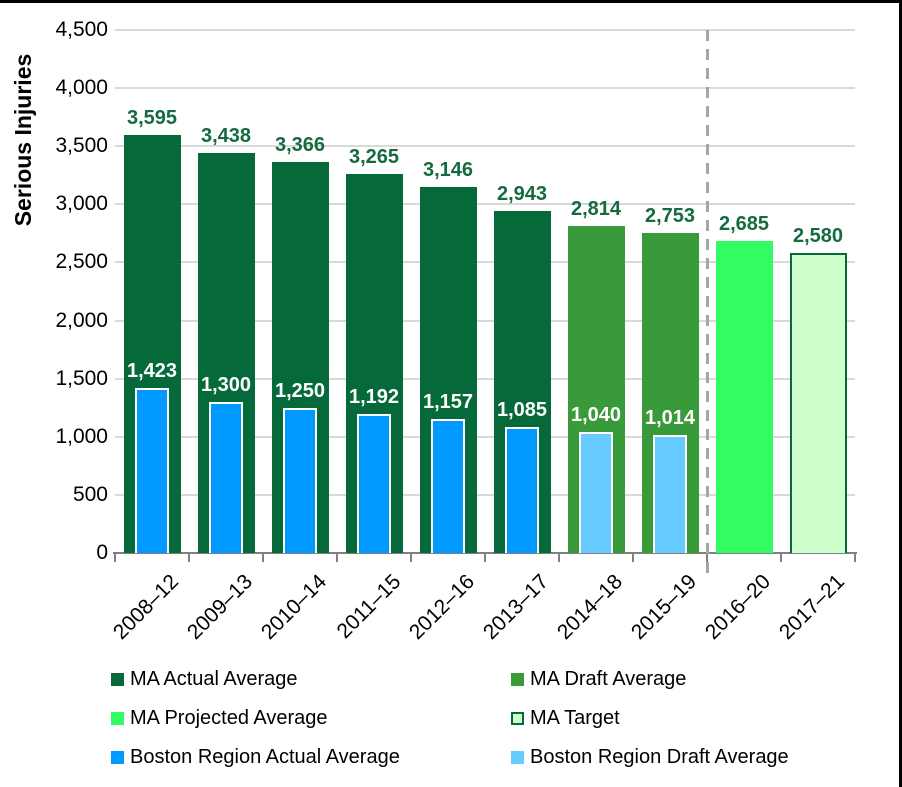  What do you see at coordinates (664, 607) in the screenshot?
I see `x-tick-label-2015–19: 2015–19` at bounding box center [664, 607].